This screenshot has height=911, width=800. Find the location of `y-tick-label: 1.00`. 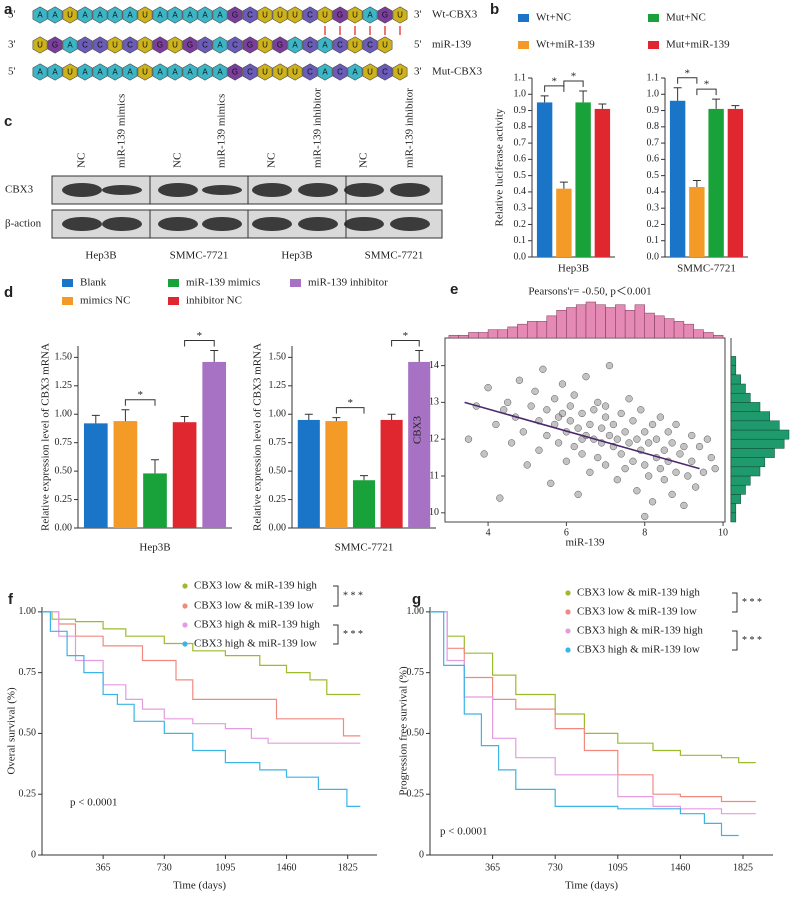

y-tick-label: 1.00 is located at coordinates (28, 611).